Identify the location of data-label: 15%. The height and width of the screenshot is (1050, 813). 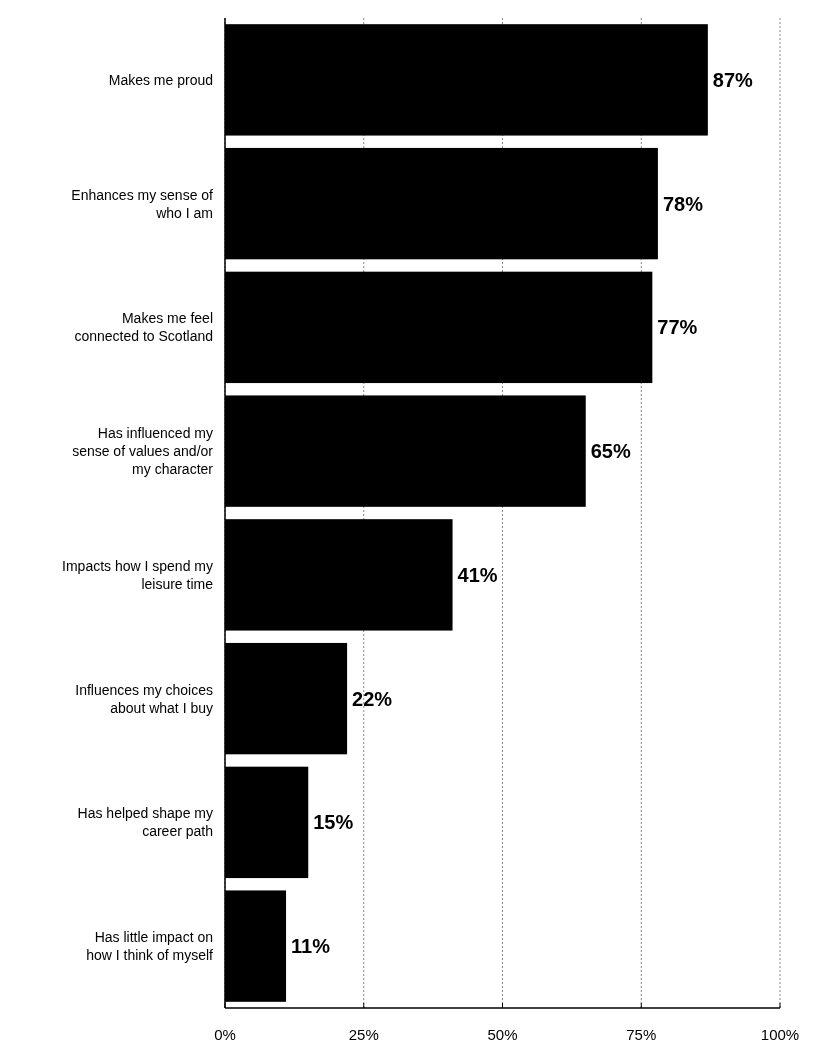
(333, 822).